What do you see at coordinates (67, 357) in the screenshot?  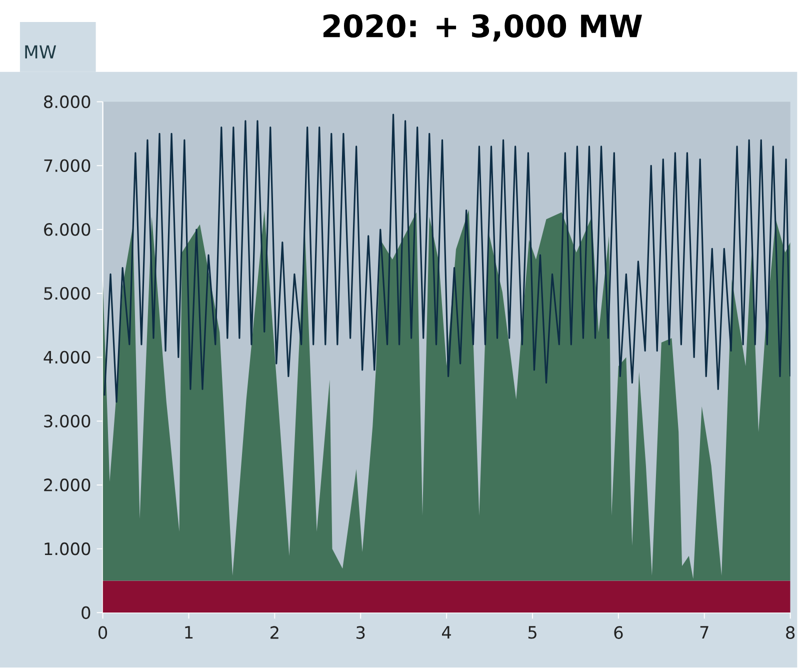 I see `y-tick-label: 4.000` at bounding box center [67, 357].